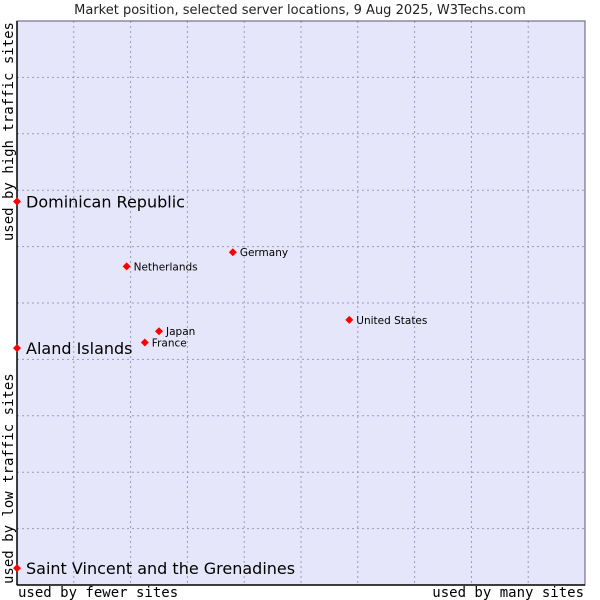  What do you see at coordinates (17, 568) in the screenshot?
I see `point-saint-vincent-and-the-grenadines-marker` at bounding box center [17, 568].